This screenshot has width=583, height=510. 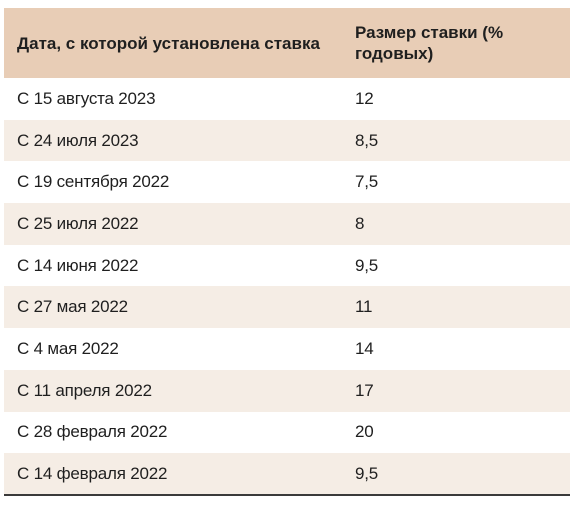 I want to click on table-row: С 24 июля 2023 8,5, so click(x=287, y=140).